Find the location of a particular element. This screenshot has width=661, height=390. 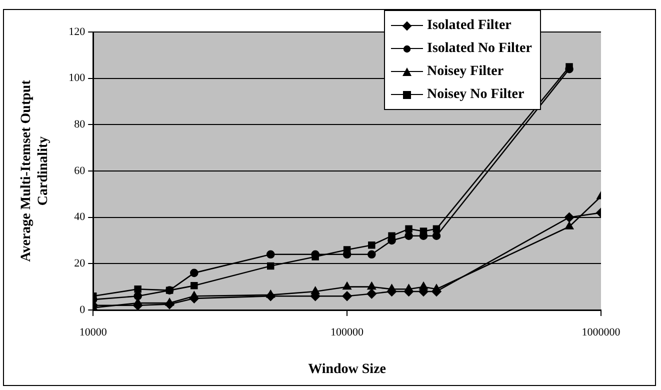

x-axis-title: Window Size is located at coordinates (347, 370).